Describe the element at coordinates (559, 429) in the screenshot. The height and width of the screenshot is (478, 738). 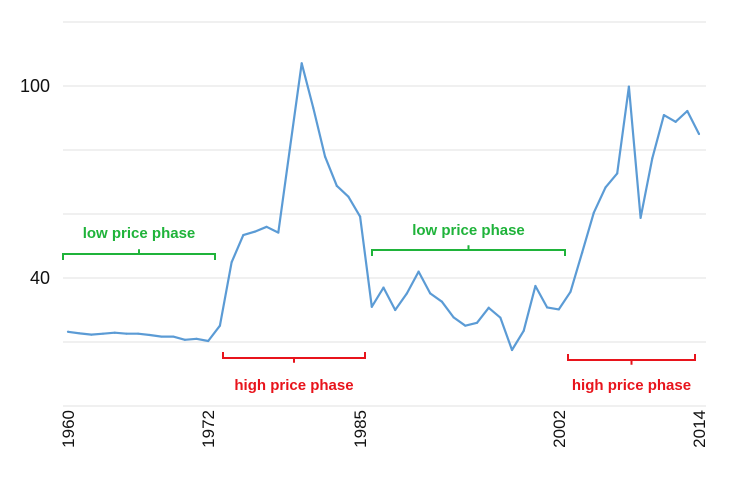
I see `x-tick-label: 2002` at that location.